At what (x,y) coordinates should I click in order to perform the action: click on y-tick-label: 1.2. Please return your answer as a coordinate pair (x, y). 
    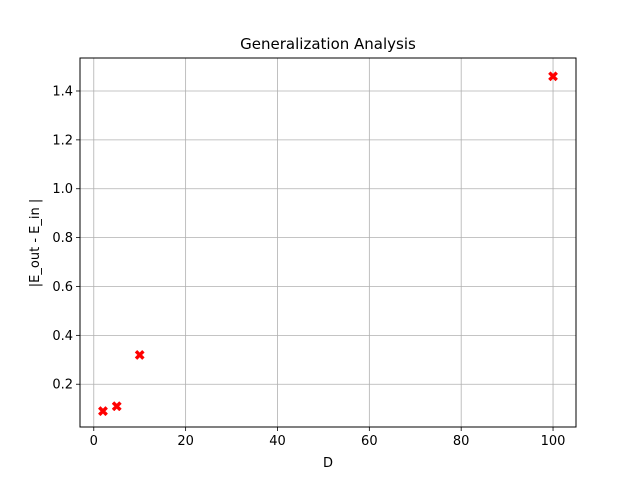
    Looking at the image, I should click on (62, 140).